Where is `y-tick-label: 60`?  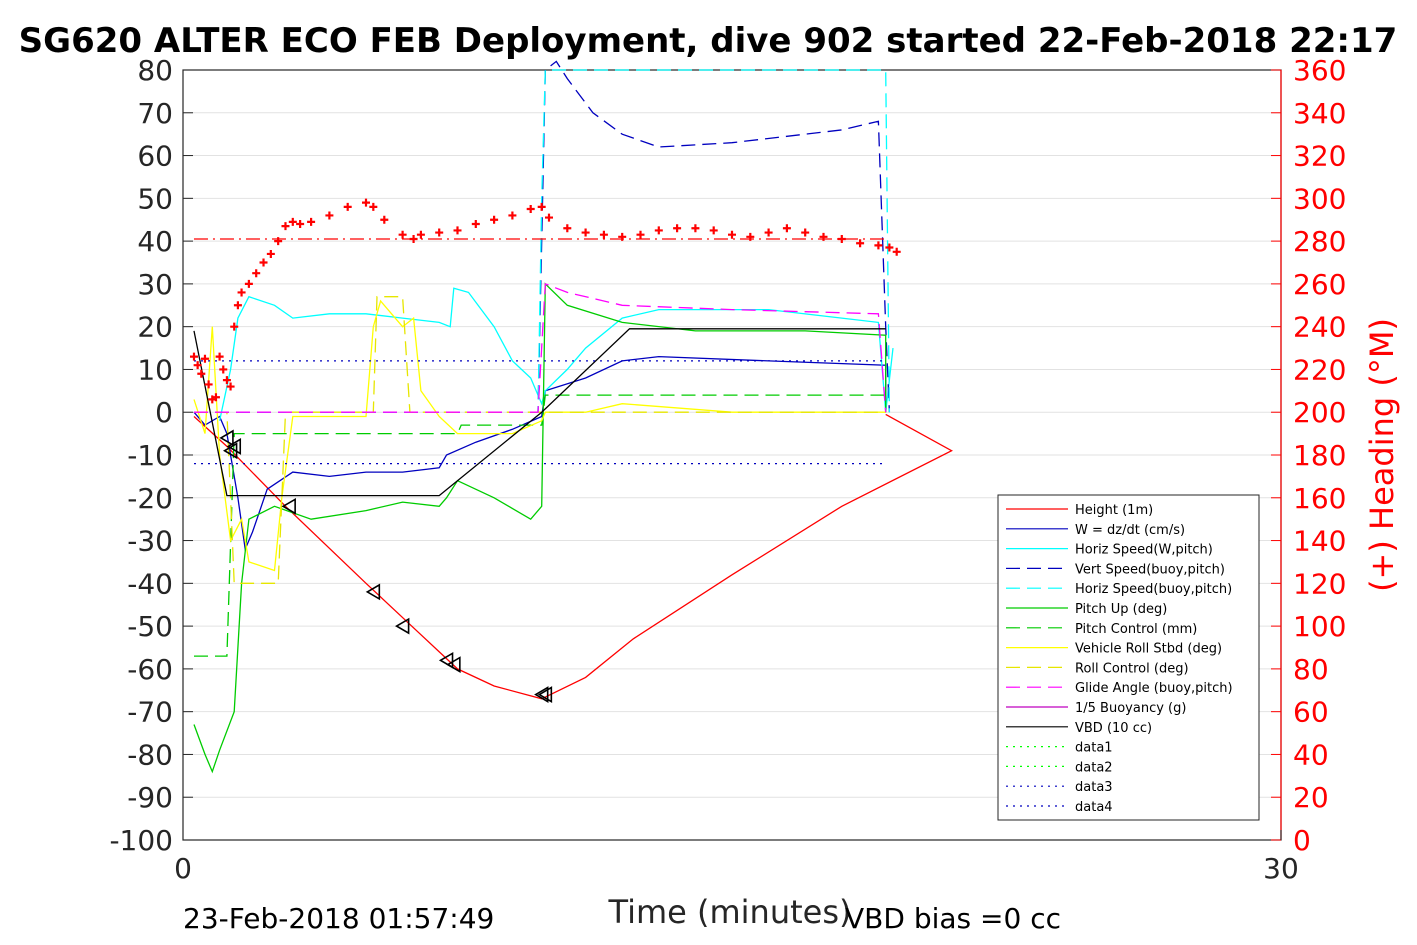
y-tick-label: 60 is located at coordinates (155, 156).